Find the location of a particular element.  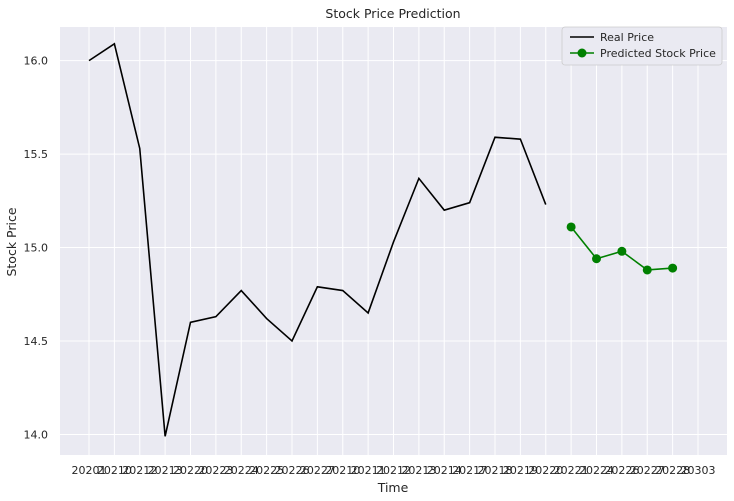

y-axis-label: Stock Price is located at coordinates (11, 241).